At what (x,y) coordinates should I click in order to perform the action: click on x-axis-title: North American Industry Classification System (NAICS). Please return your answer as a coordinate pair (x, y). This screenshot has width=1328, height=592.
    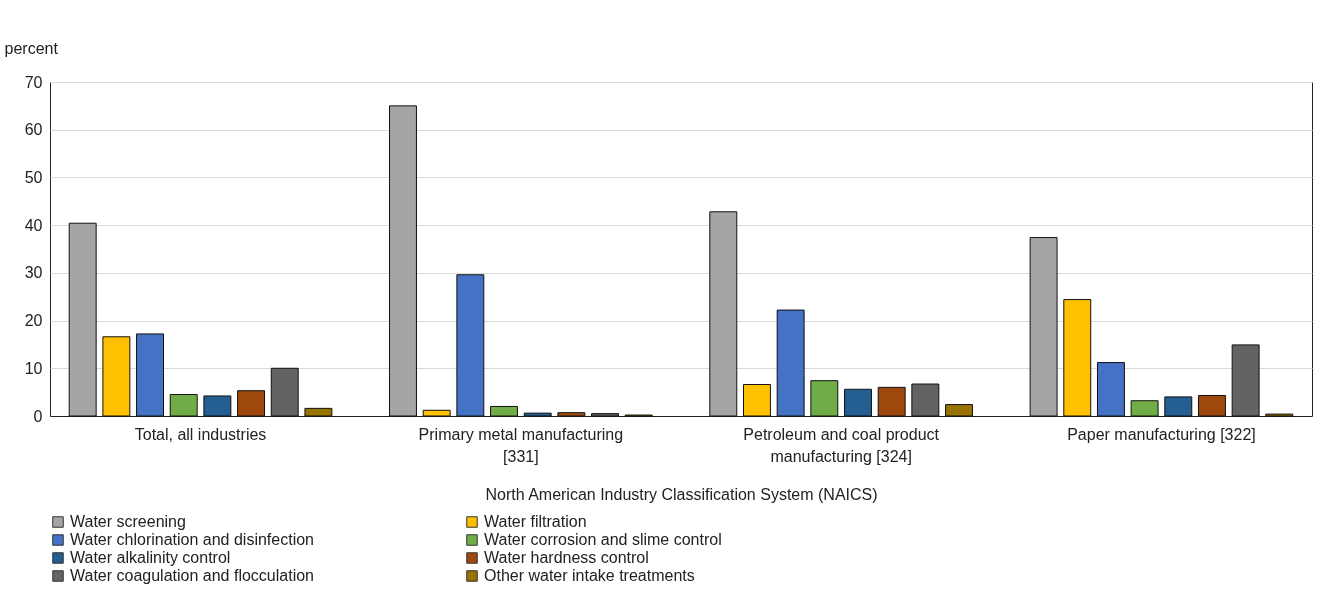
    Looking at the image, I should click on (681, 494).